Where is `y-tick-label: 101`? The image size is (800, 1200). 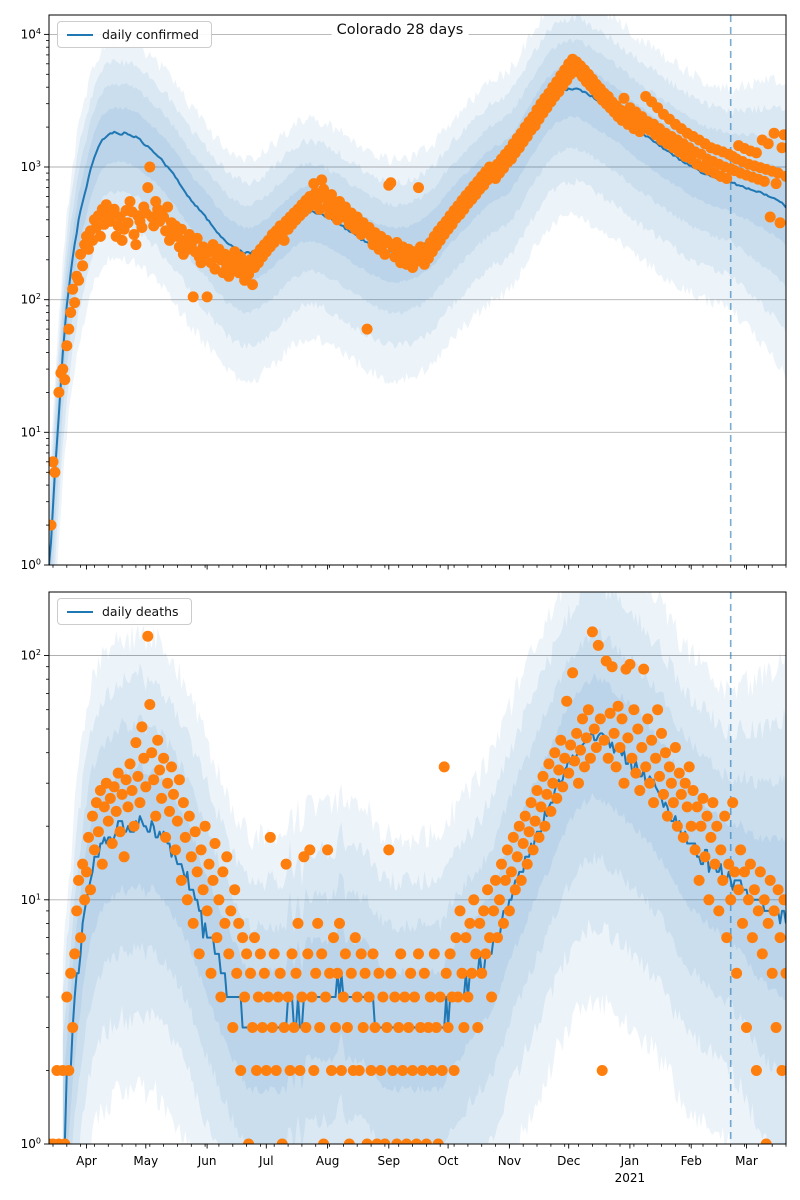 y-tick-label: 101 is located at coordinates (31, 899).